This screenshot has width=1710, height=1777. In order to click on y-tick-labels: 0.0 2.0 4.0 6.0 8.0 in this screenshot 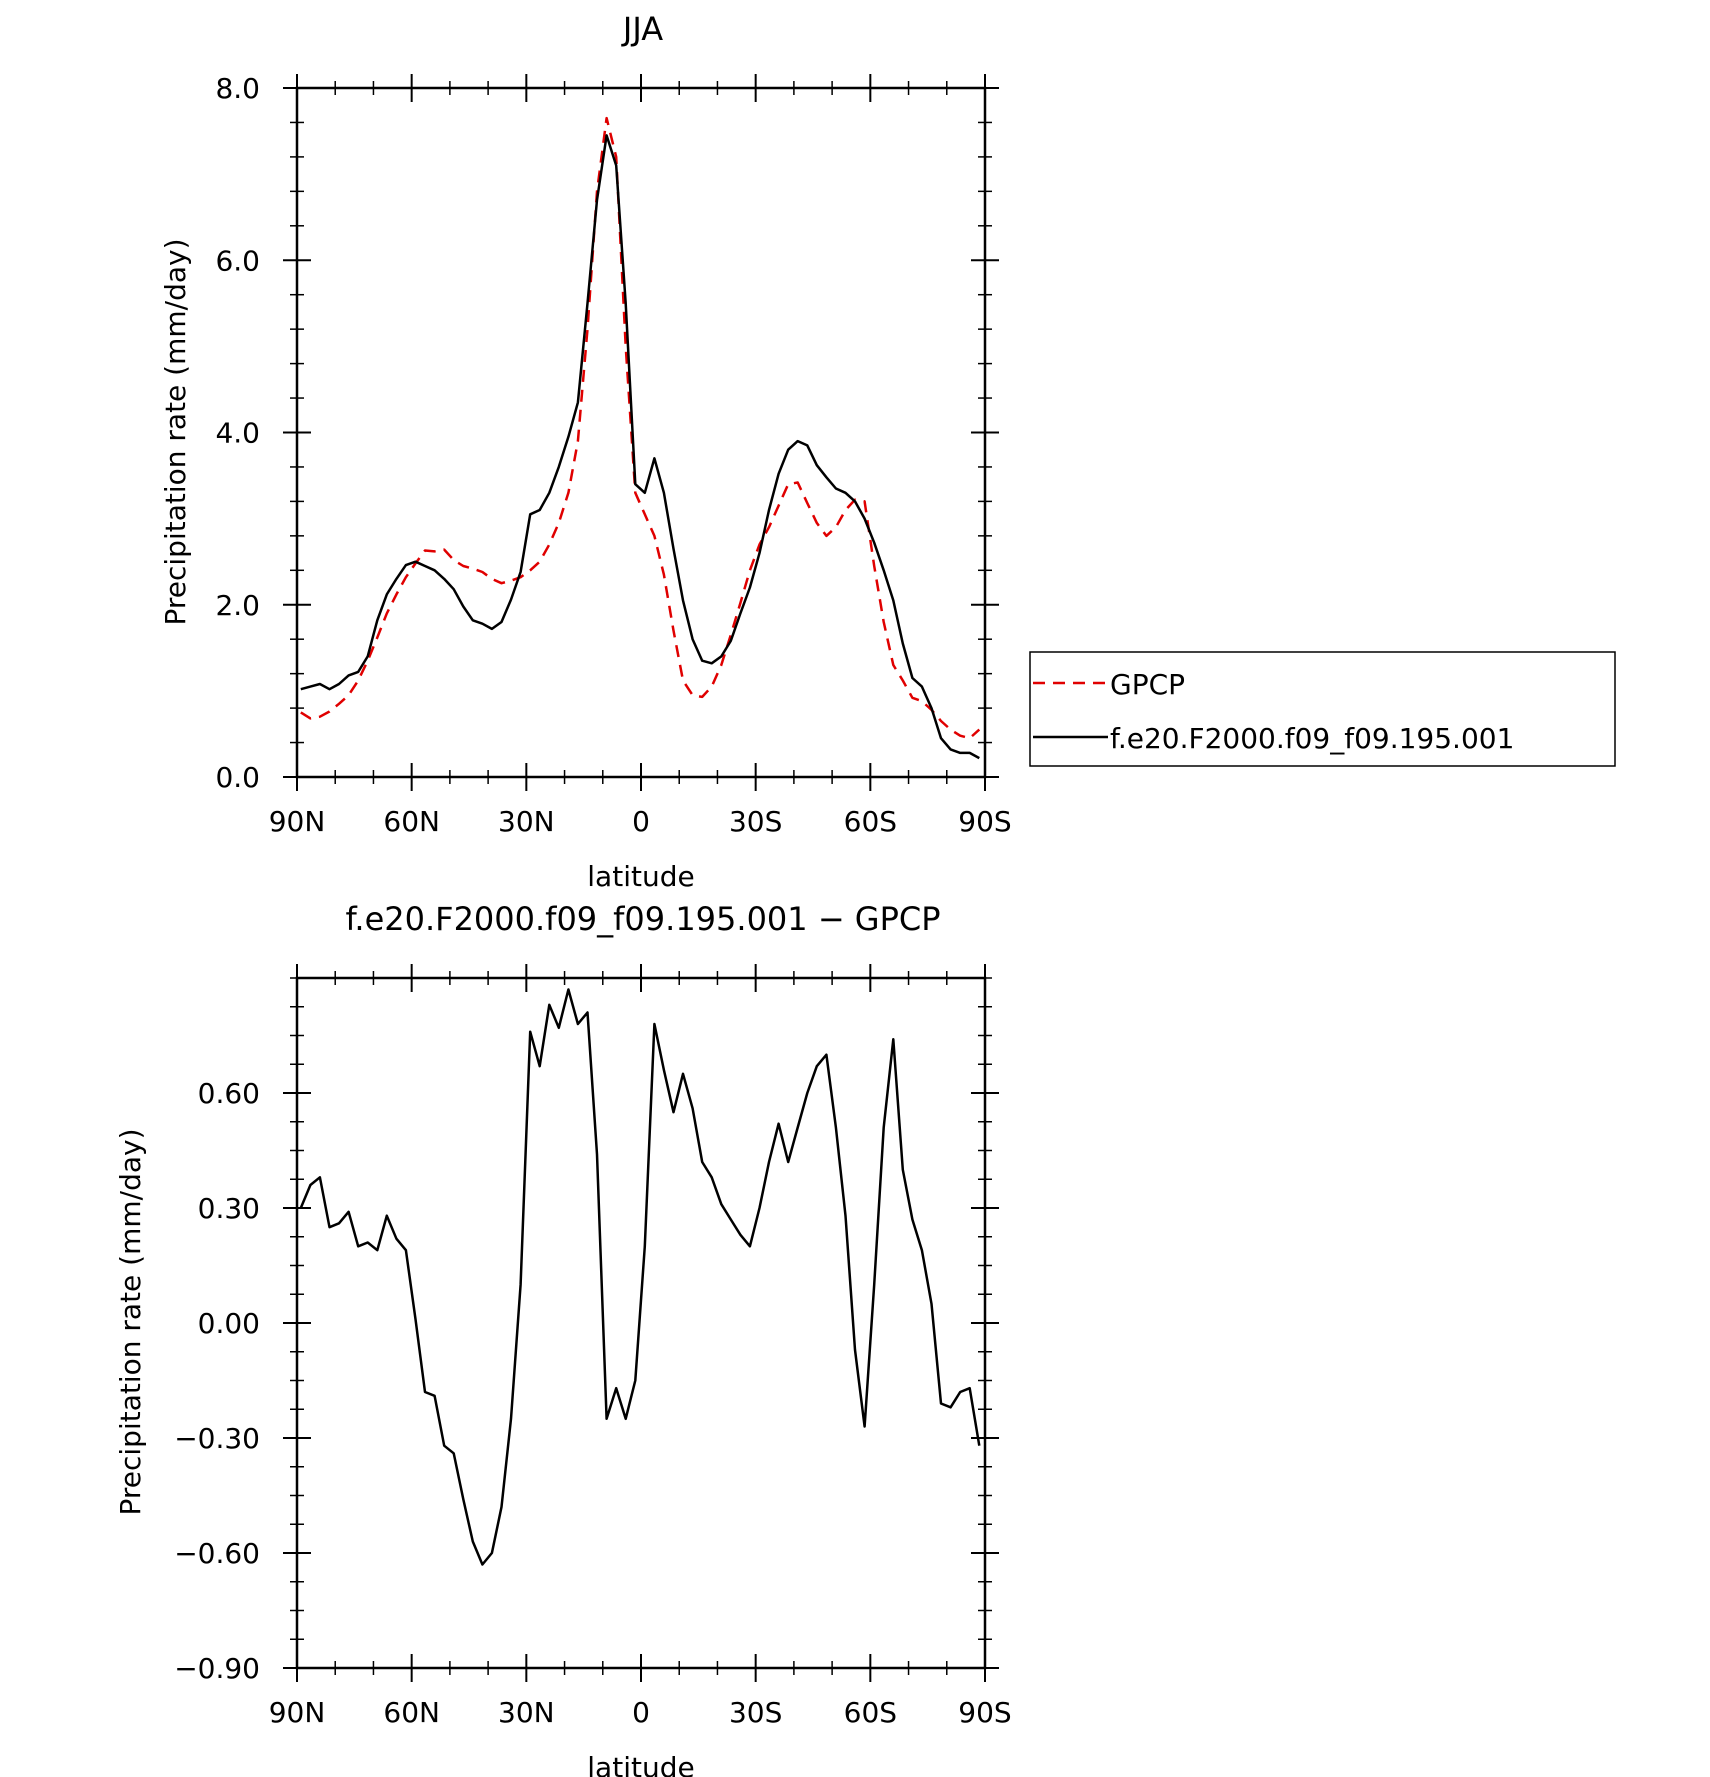, I will do `click(237, 433)`.